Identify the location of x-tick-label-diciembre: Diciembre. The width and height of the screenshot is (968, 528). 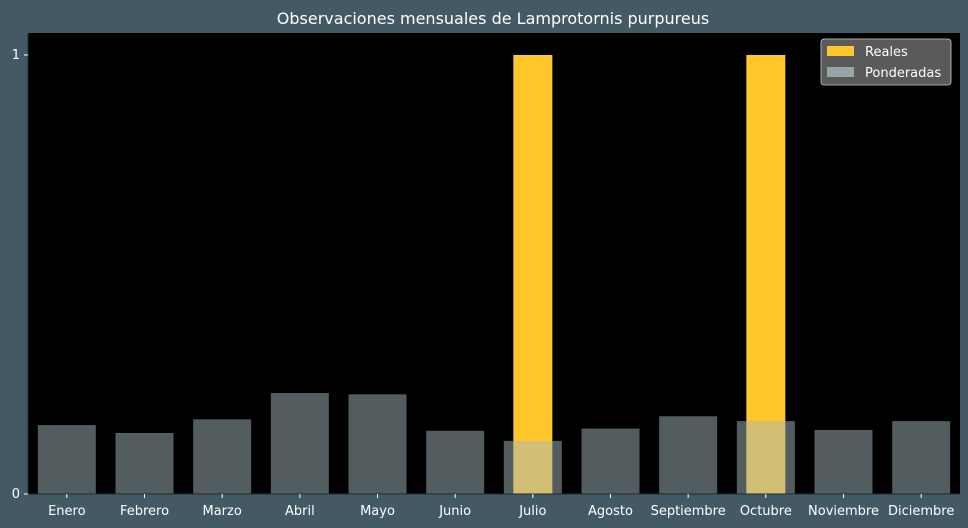
(921, 511).